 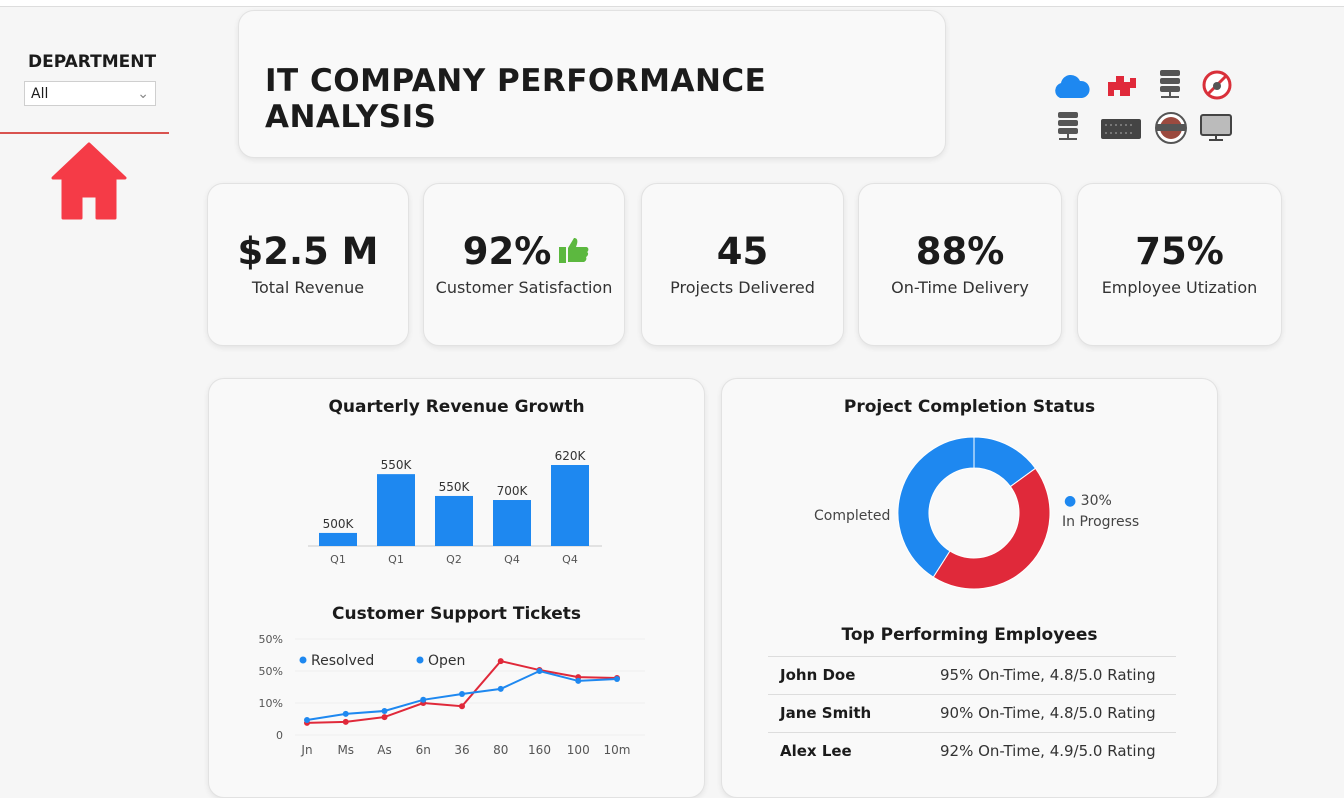 I want to click on x-tick-label: Jn, so click(x=306, y=750).